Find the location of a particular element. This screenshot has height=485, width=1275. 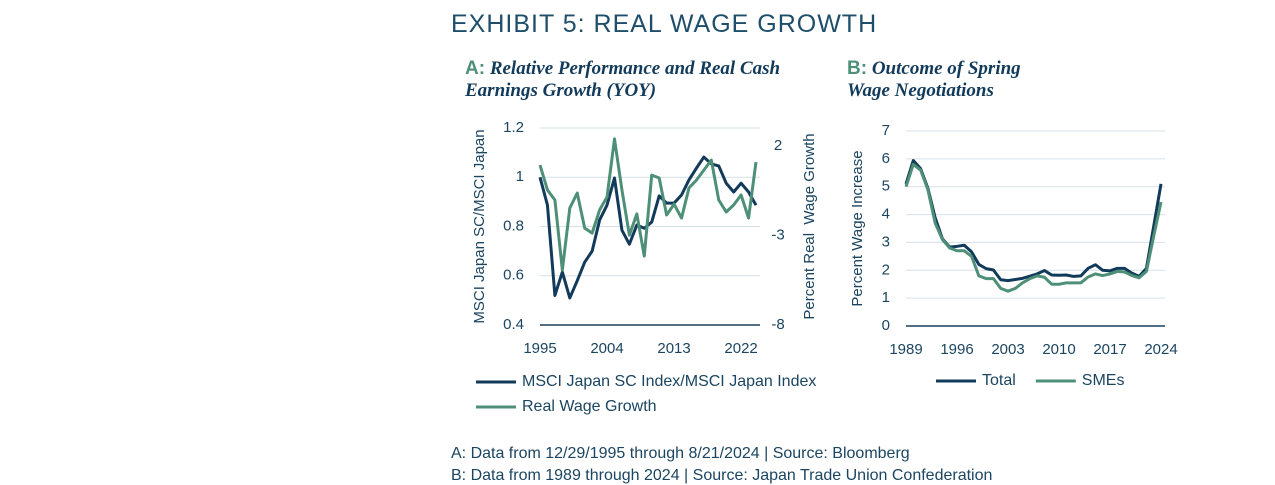

panel-title: B: Outcome of Spring Wage Negotiations is located at coordinates (952, 80).